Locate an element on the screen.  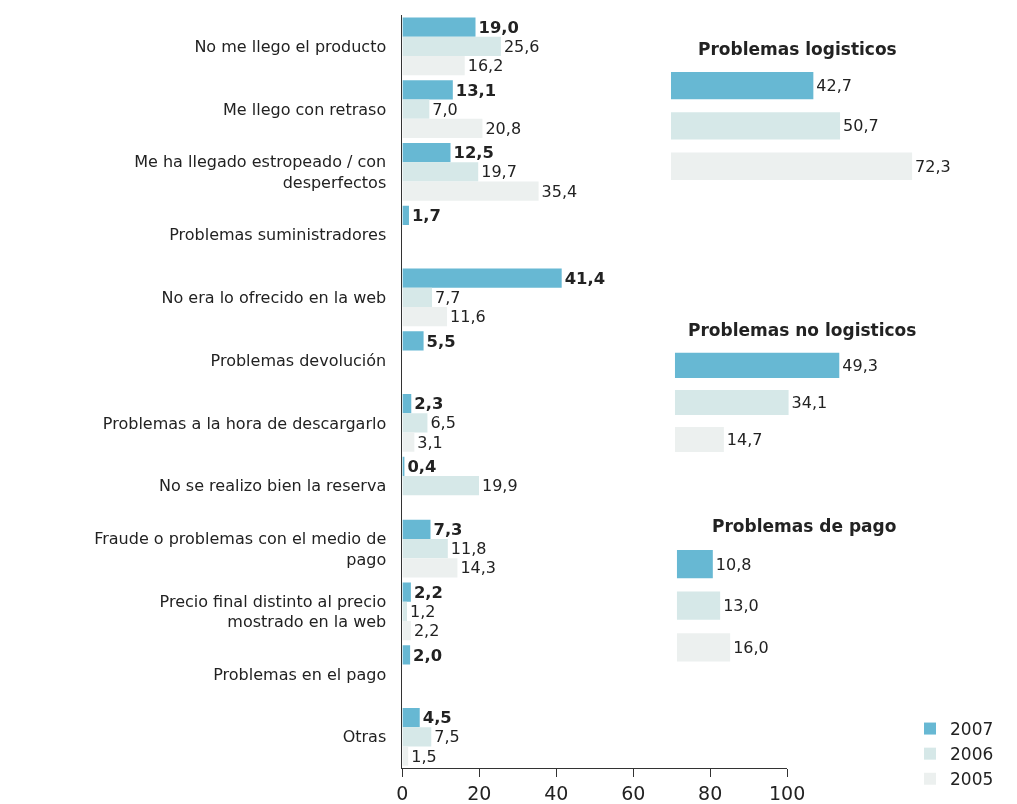
data-label: 34,1 is located at coordinates (809, 402).